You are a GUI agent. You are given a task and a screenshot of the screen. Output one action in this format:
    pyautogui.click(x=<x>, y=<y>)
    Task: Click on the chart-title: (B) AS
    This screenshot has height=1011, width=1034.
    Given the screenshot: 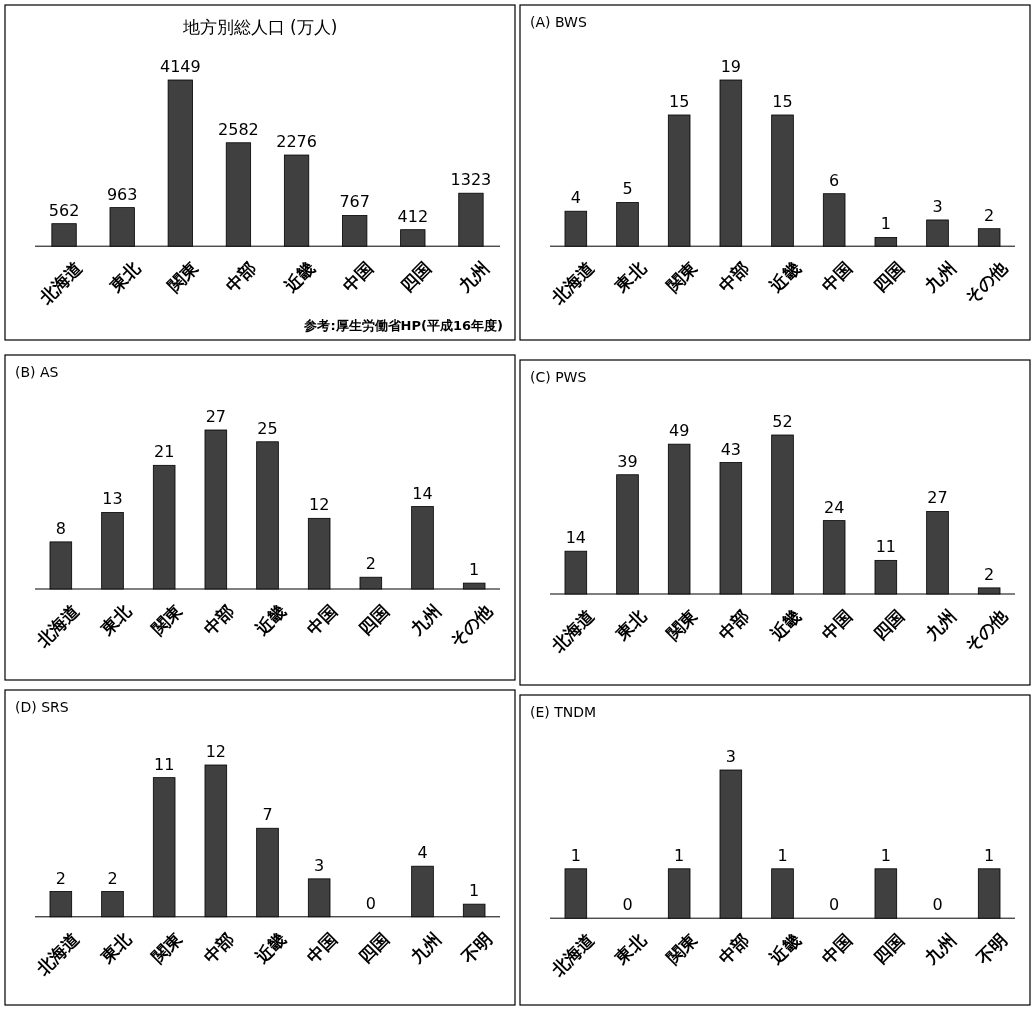 What is the action you would take?
    pyautogui.click(x=37, y=372)
    